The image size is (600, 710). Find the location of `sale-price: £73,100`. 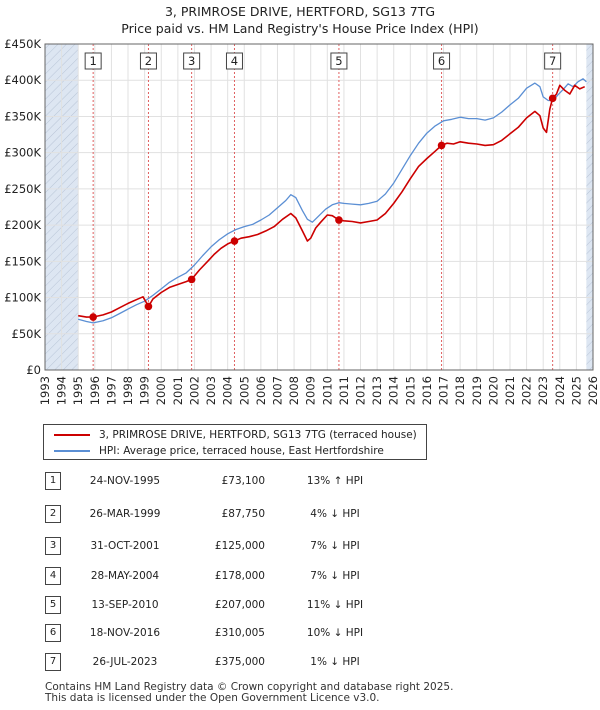

sale-price: £73,100 is located at coordinates (243, 481).